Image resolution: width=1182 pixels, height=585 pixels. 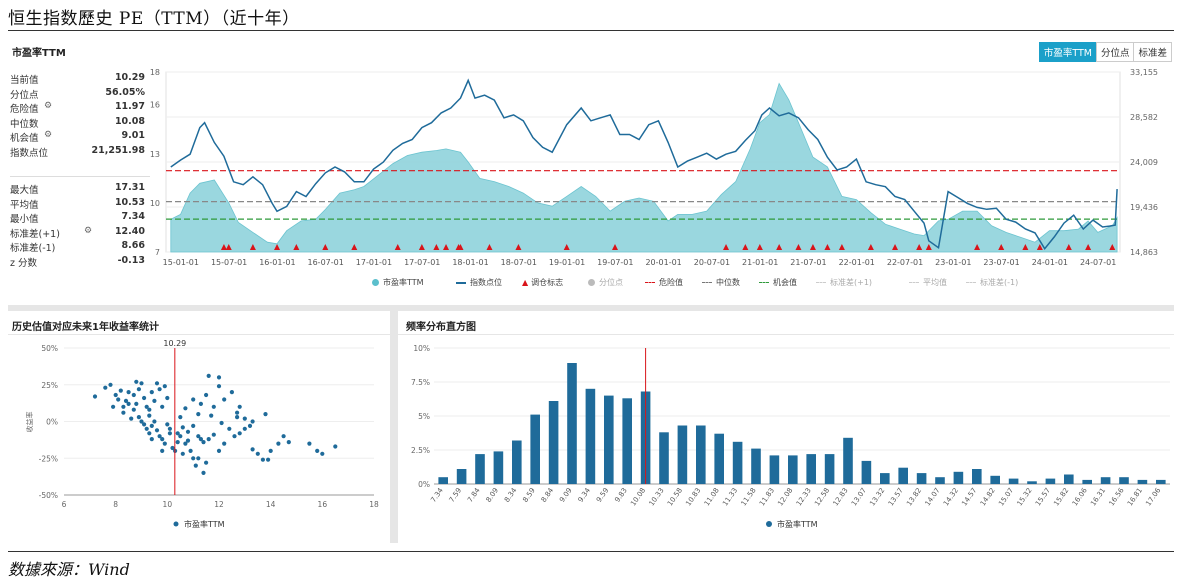 What do you see at coordinates (1153, 496) in the screenshot?
I see `x-tick: 17.06` at bounding box center [1153, 496].